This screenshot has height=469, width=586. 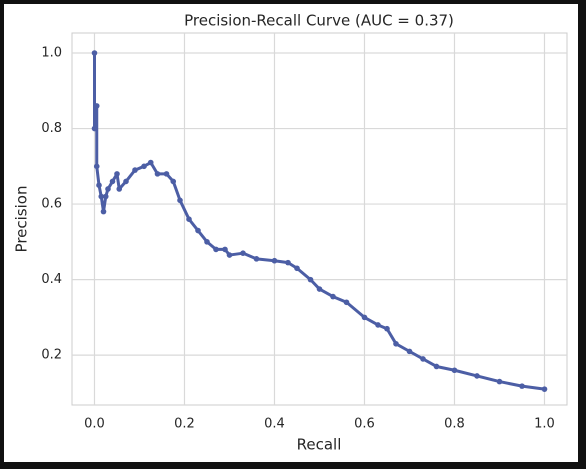 What do you see at coordinates (94, 424) in the screenshot?
I see `x-tick-label: 0.0` at bounding box center [94, 424].